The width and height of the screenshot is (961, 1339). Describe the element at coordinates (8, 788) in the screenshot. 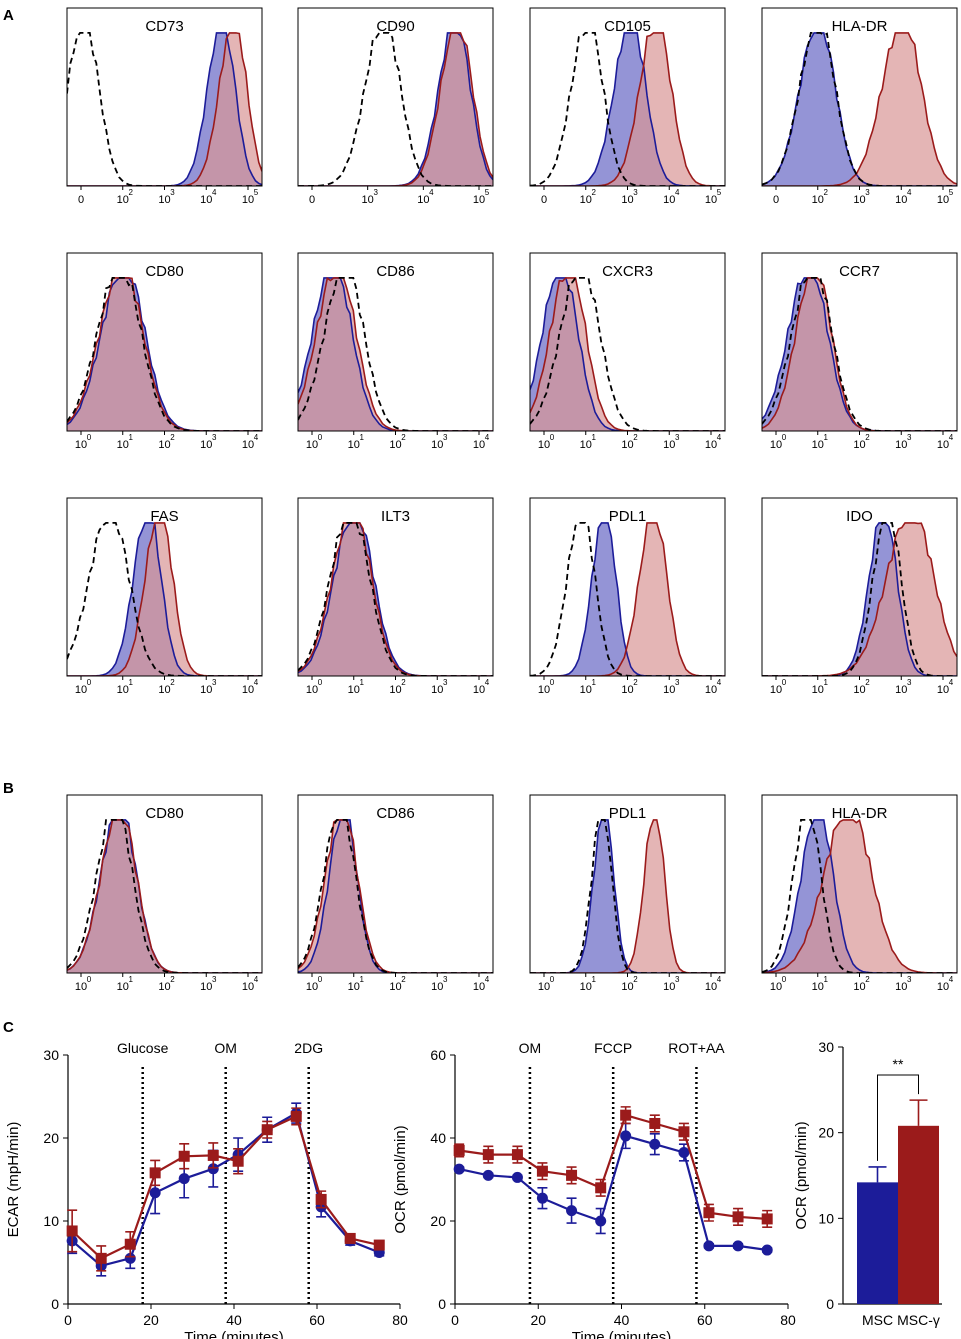

I see `panel-label-b: B` at that location.